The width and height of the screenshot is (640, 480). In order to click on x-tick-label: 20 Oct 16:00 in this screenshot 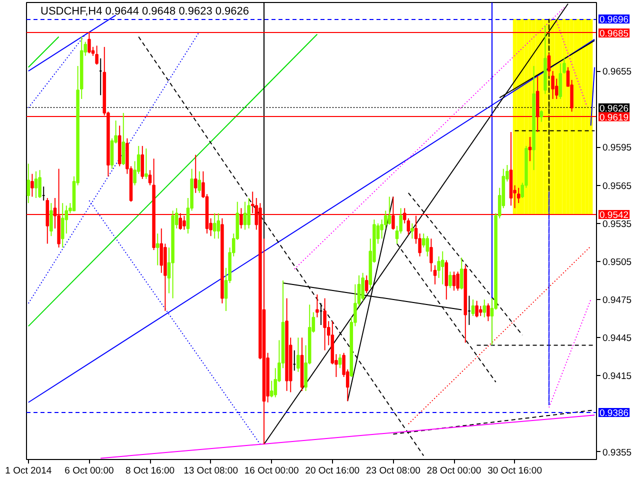, I will do `click(332, 471)`.